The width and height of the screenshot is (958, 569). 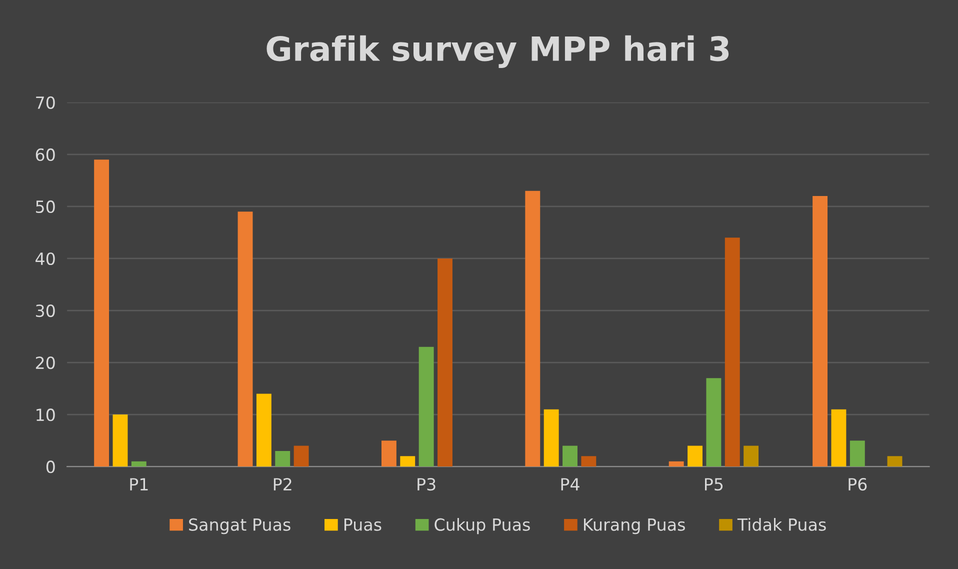 What do you see at coordinates (857, 484) in the screenshot?
I see `x-tick-label: P6` at bounding box center [857, 484].